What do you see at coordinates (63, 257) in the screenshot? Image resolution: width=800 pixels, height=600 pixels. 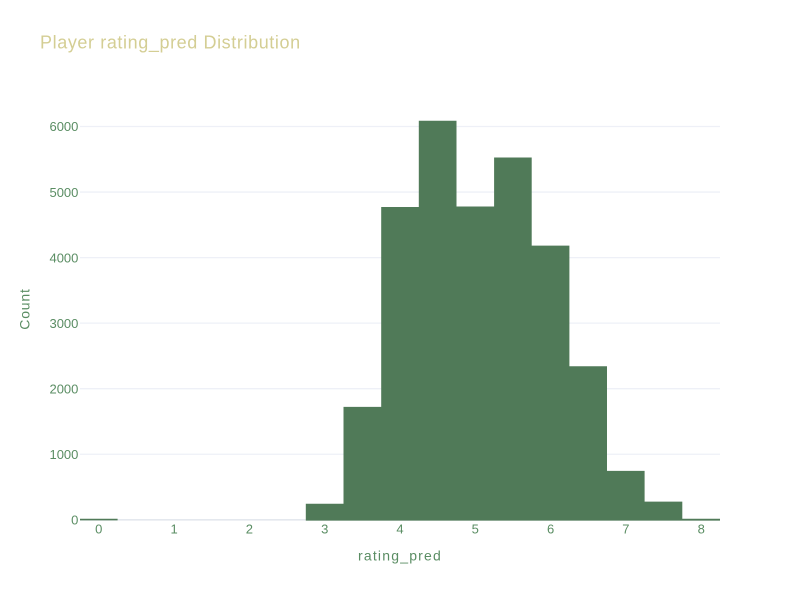 I see `svg-text: 4000` at bounding box center [63, 257].